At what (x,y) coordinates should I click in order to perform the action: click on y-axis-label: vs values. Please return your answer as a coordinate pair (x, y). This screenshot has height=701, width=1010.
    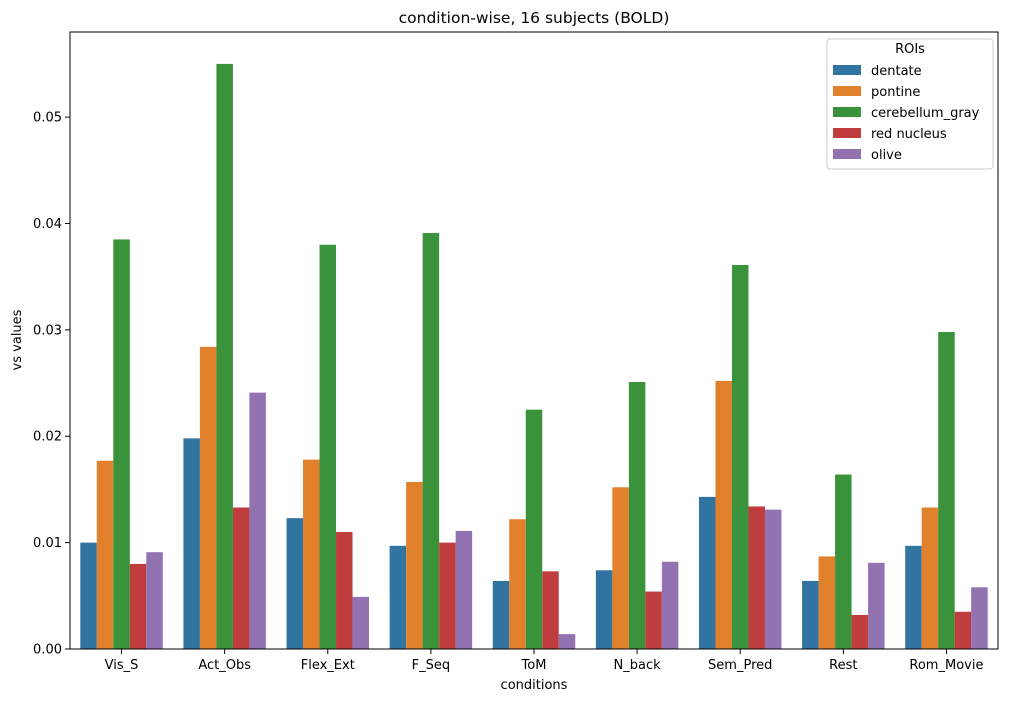
    Looking at the image, I should click on (17, 339).